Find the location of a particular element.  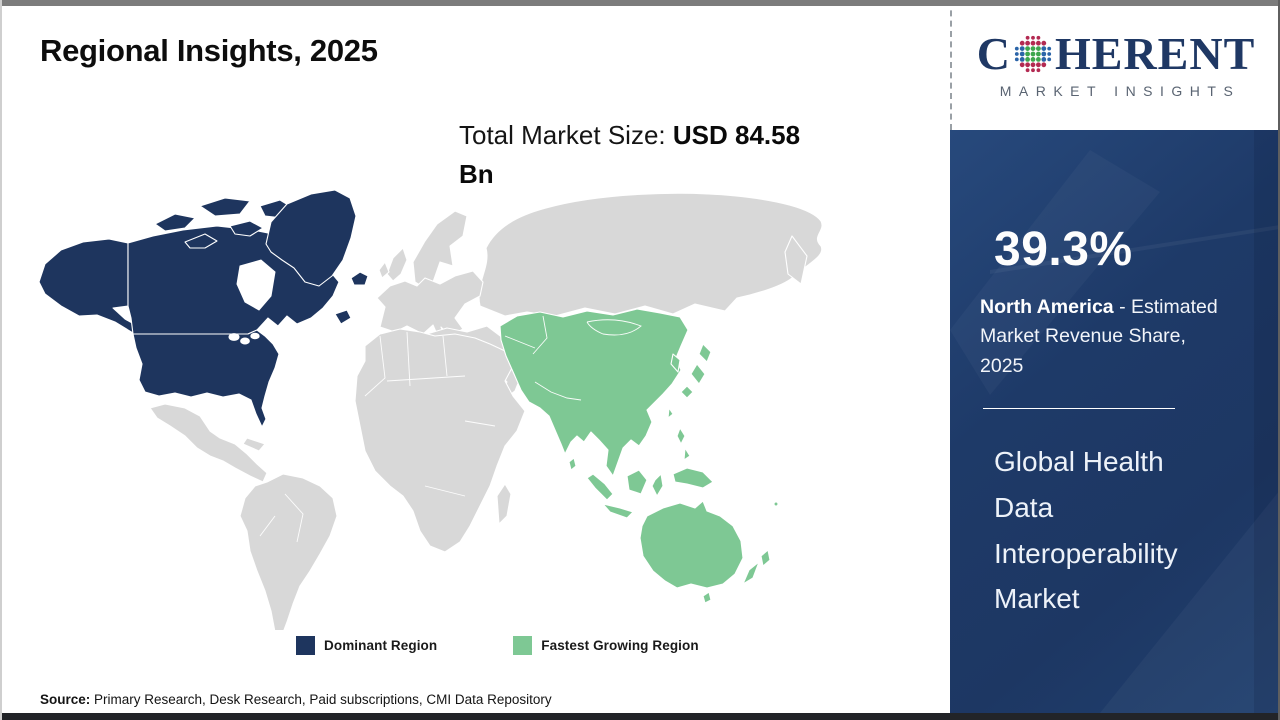

brand-logo-area: C HERENT MARKET INSIGHTS is located at coordinates (1115, 65).